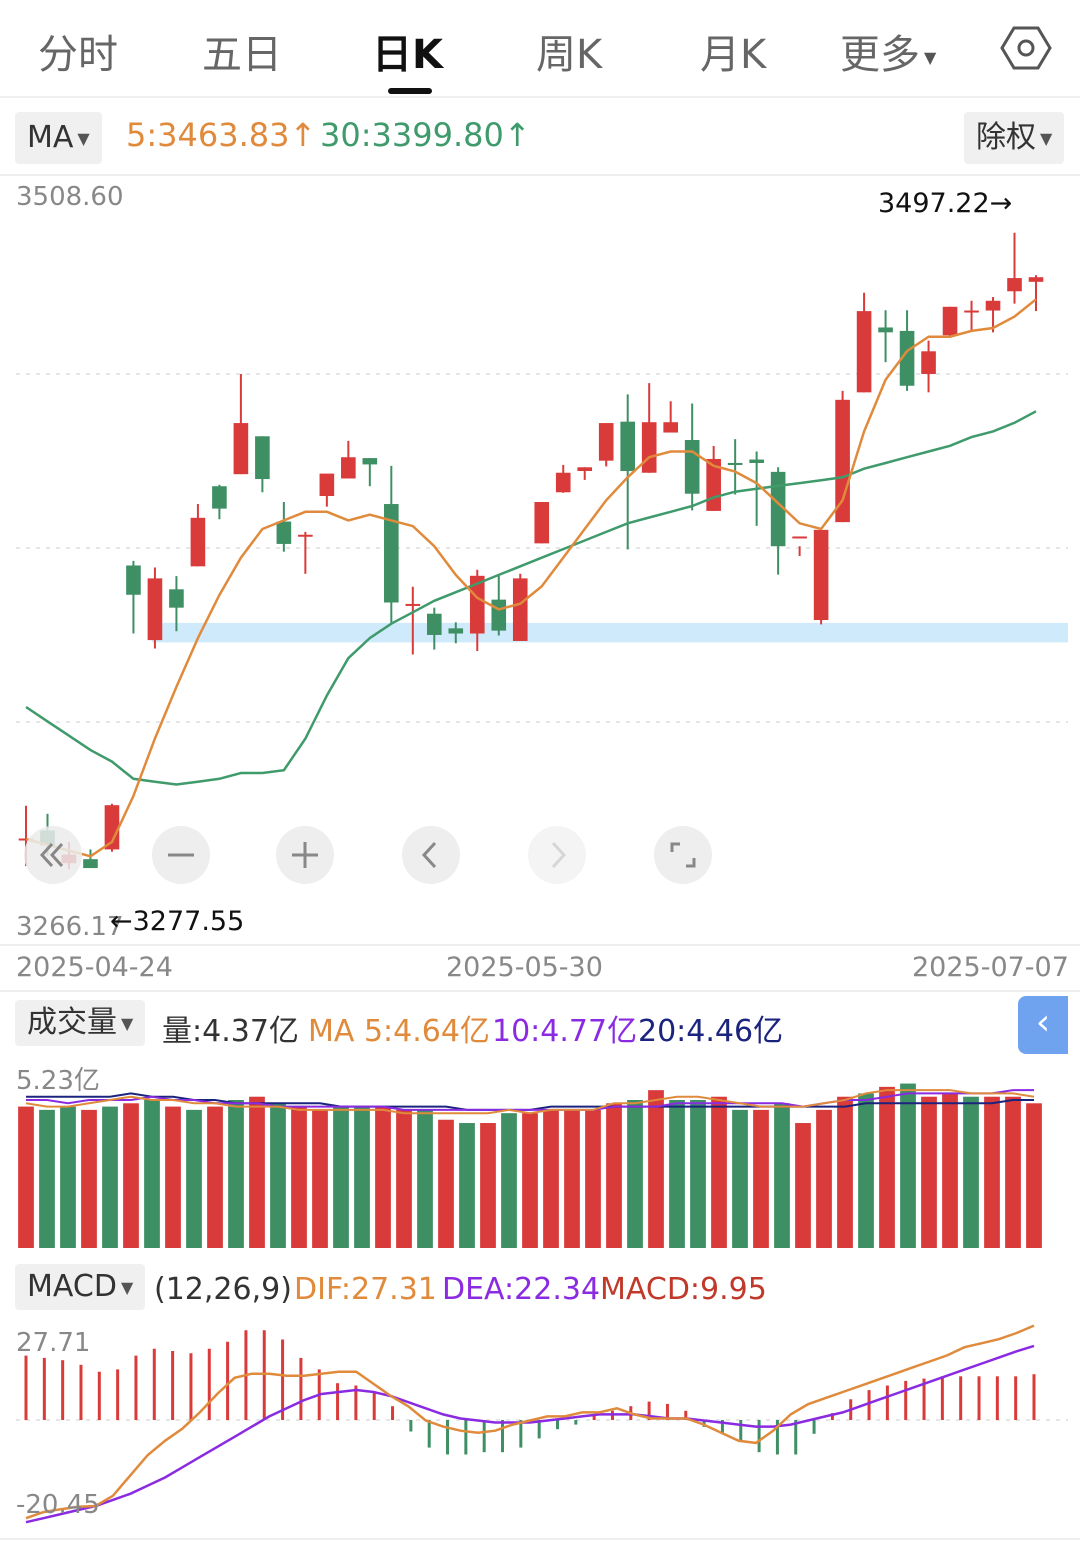 This screenshot has width=1080, height=1560. What do you see at coordinates (121, 921) in the screenshot?
I see `left-arrow-icon: ←` at bounding box center [121, 921].